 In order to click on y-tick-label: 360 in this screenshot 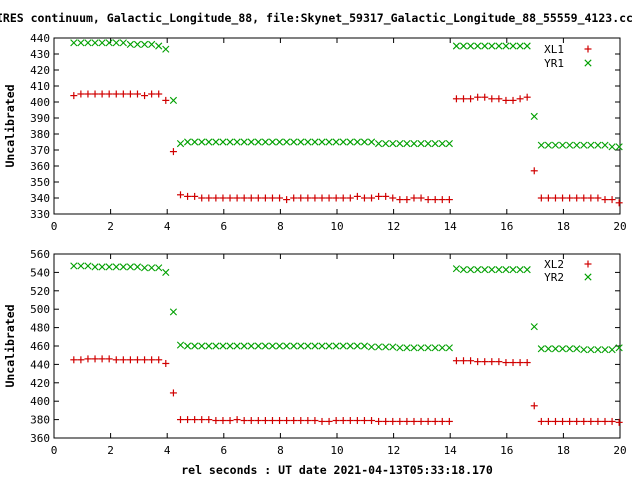, I will do `click(40, 438)`.